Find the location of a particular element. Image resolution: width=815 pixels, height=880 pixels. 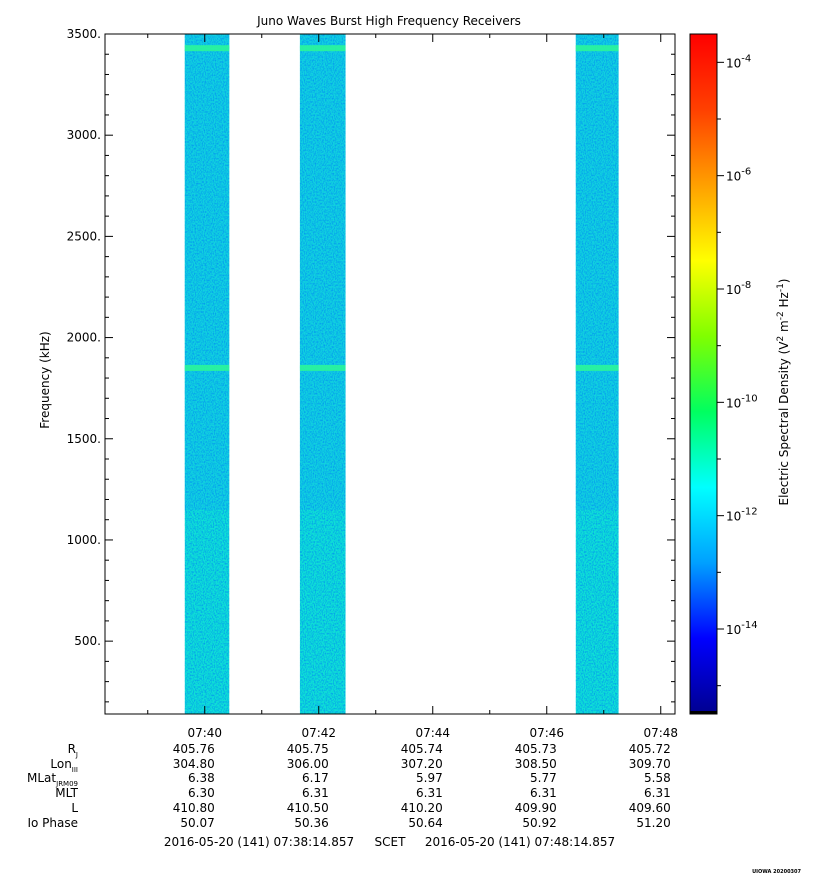

ephem-value: 50.36 is located at coordinates (311, 823).